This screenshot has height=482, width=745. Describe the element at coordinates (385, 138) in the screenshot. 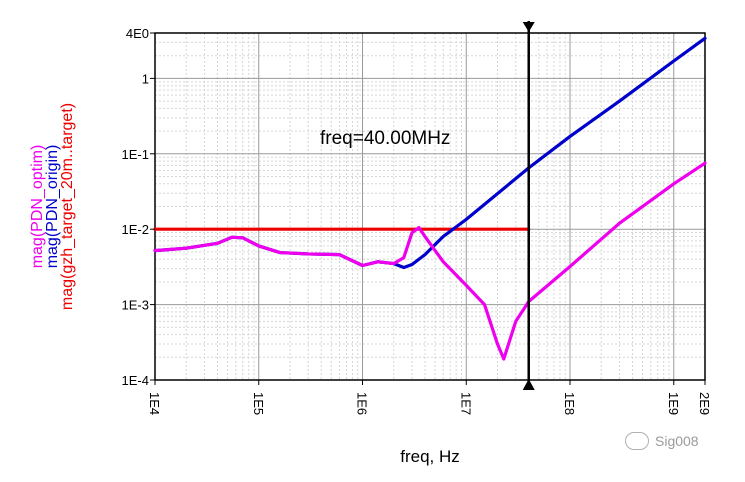

I see `marker-readout: freq=40.00MHz` at that location.